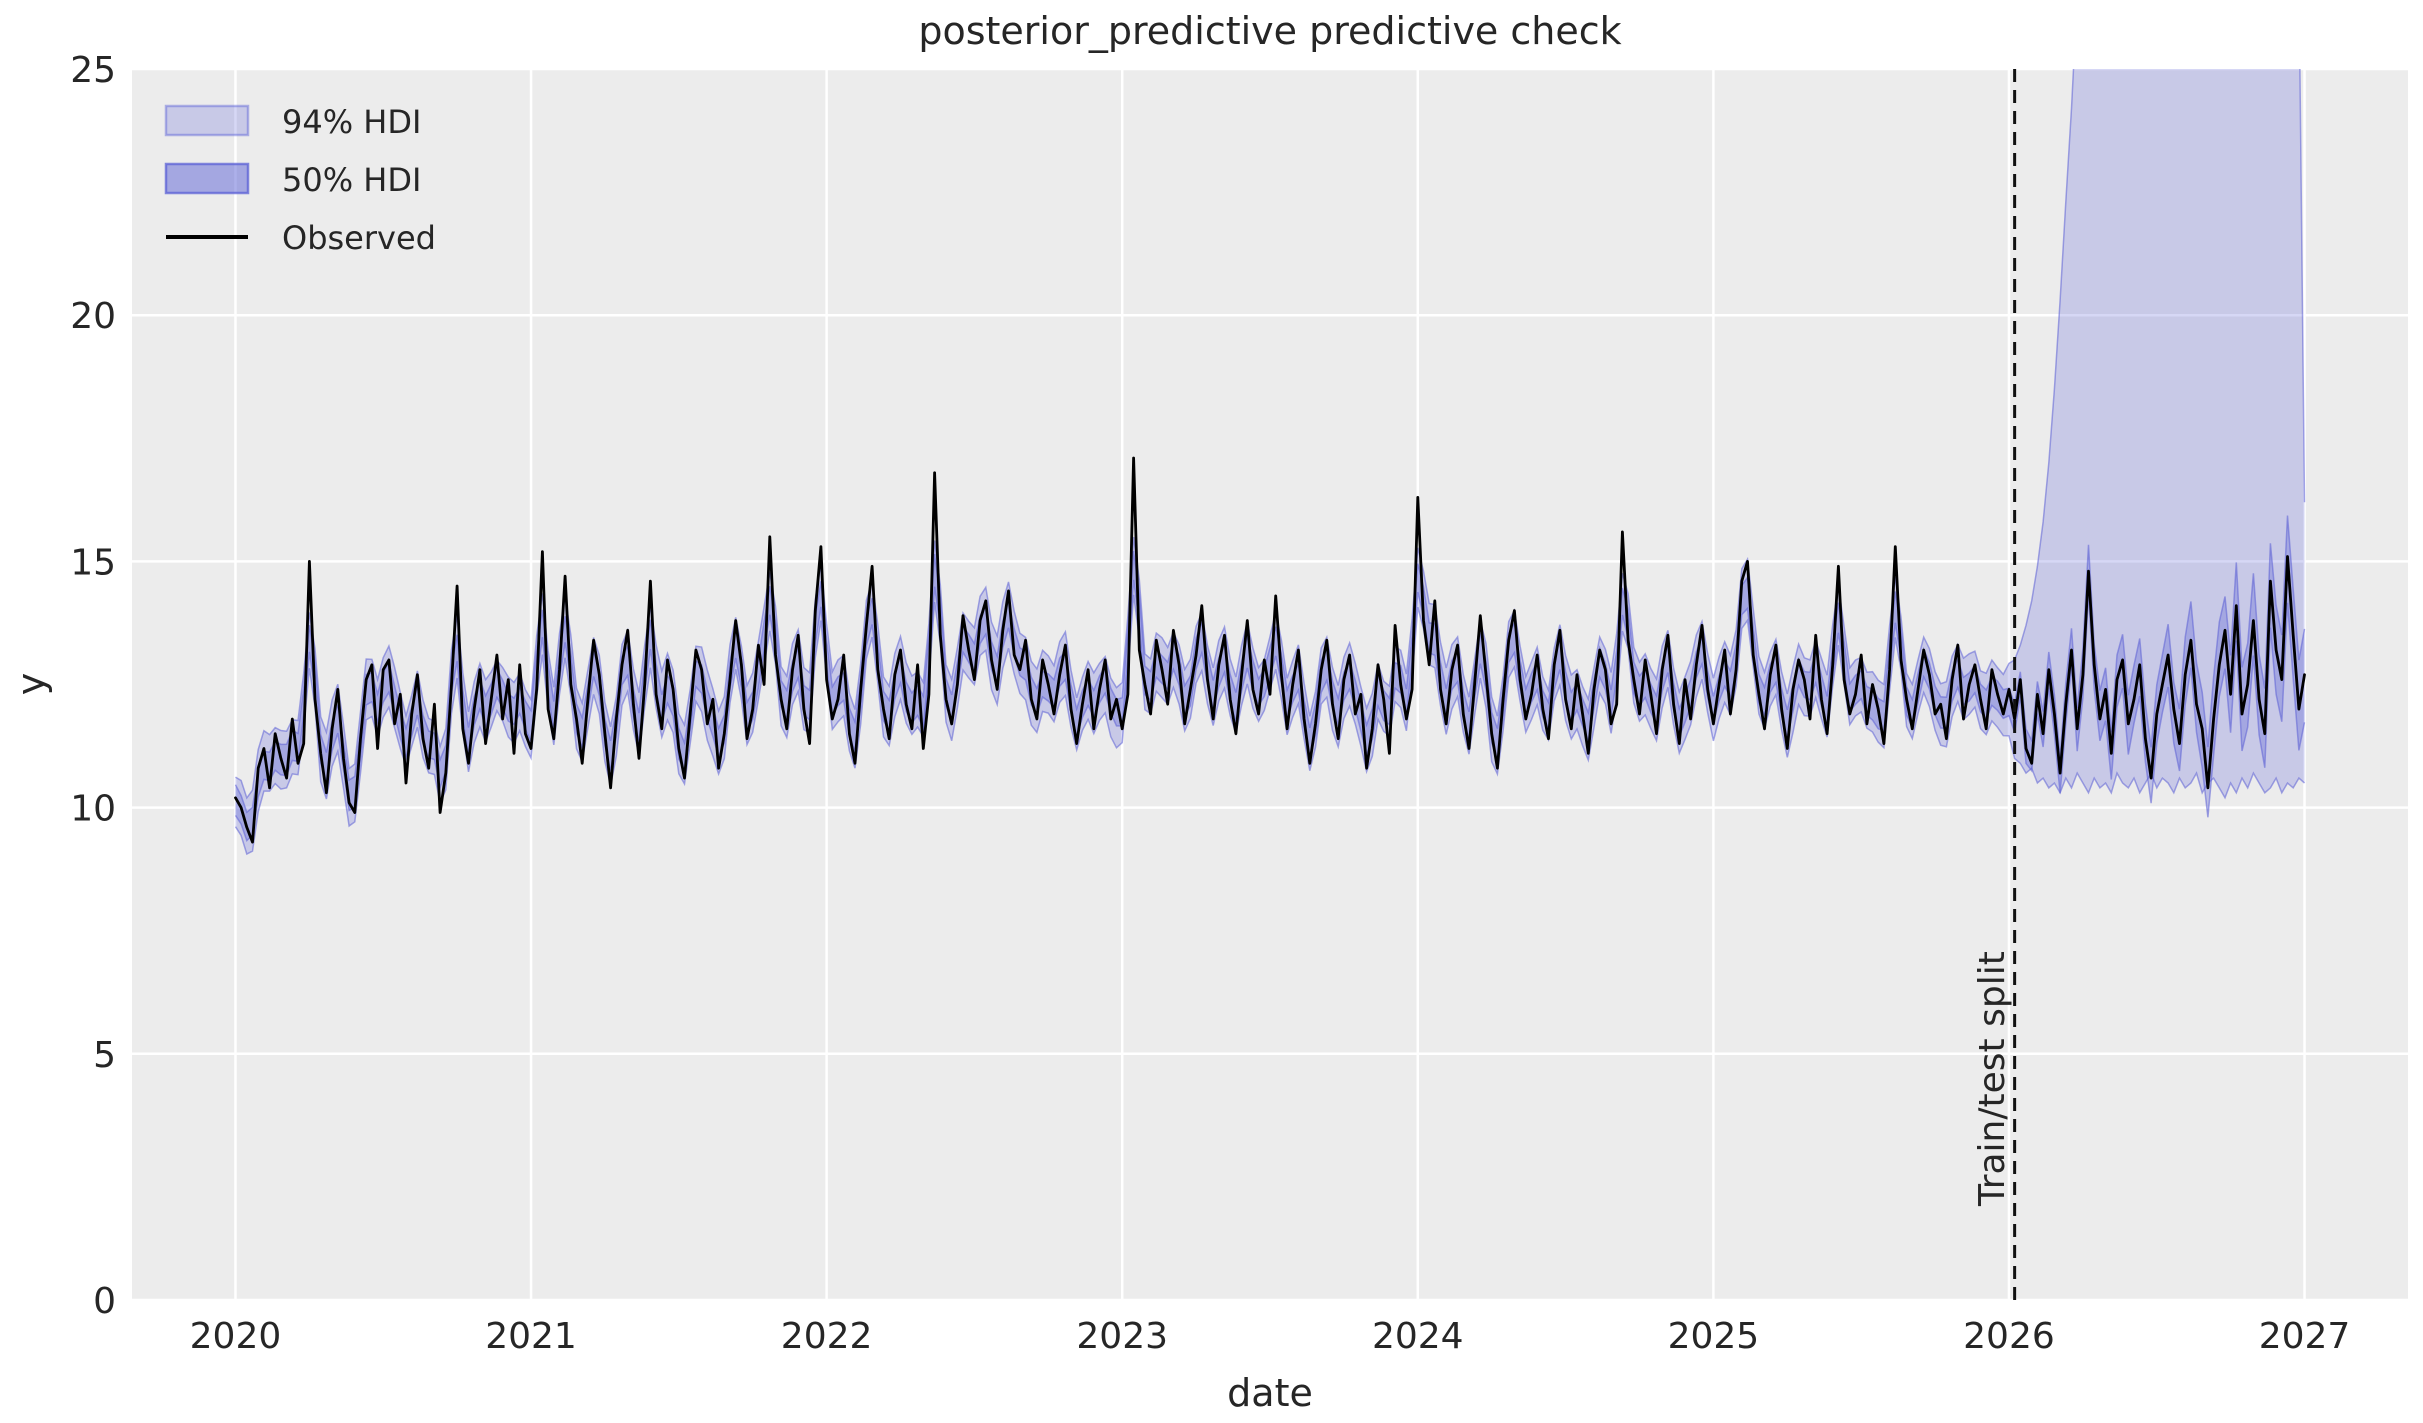 The width and height of the screenshot is (2423, 1423). What do you see at coordinates (236, 1336) in the screenshot?
I see `x-tick-label: 2020` at bounding box center [236, 1336].